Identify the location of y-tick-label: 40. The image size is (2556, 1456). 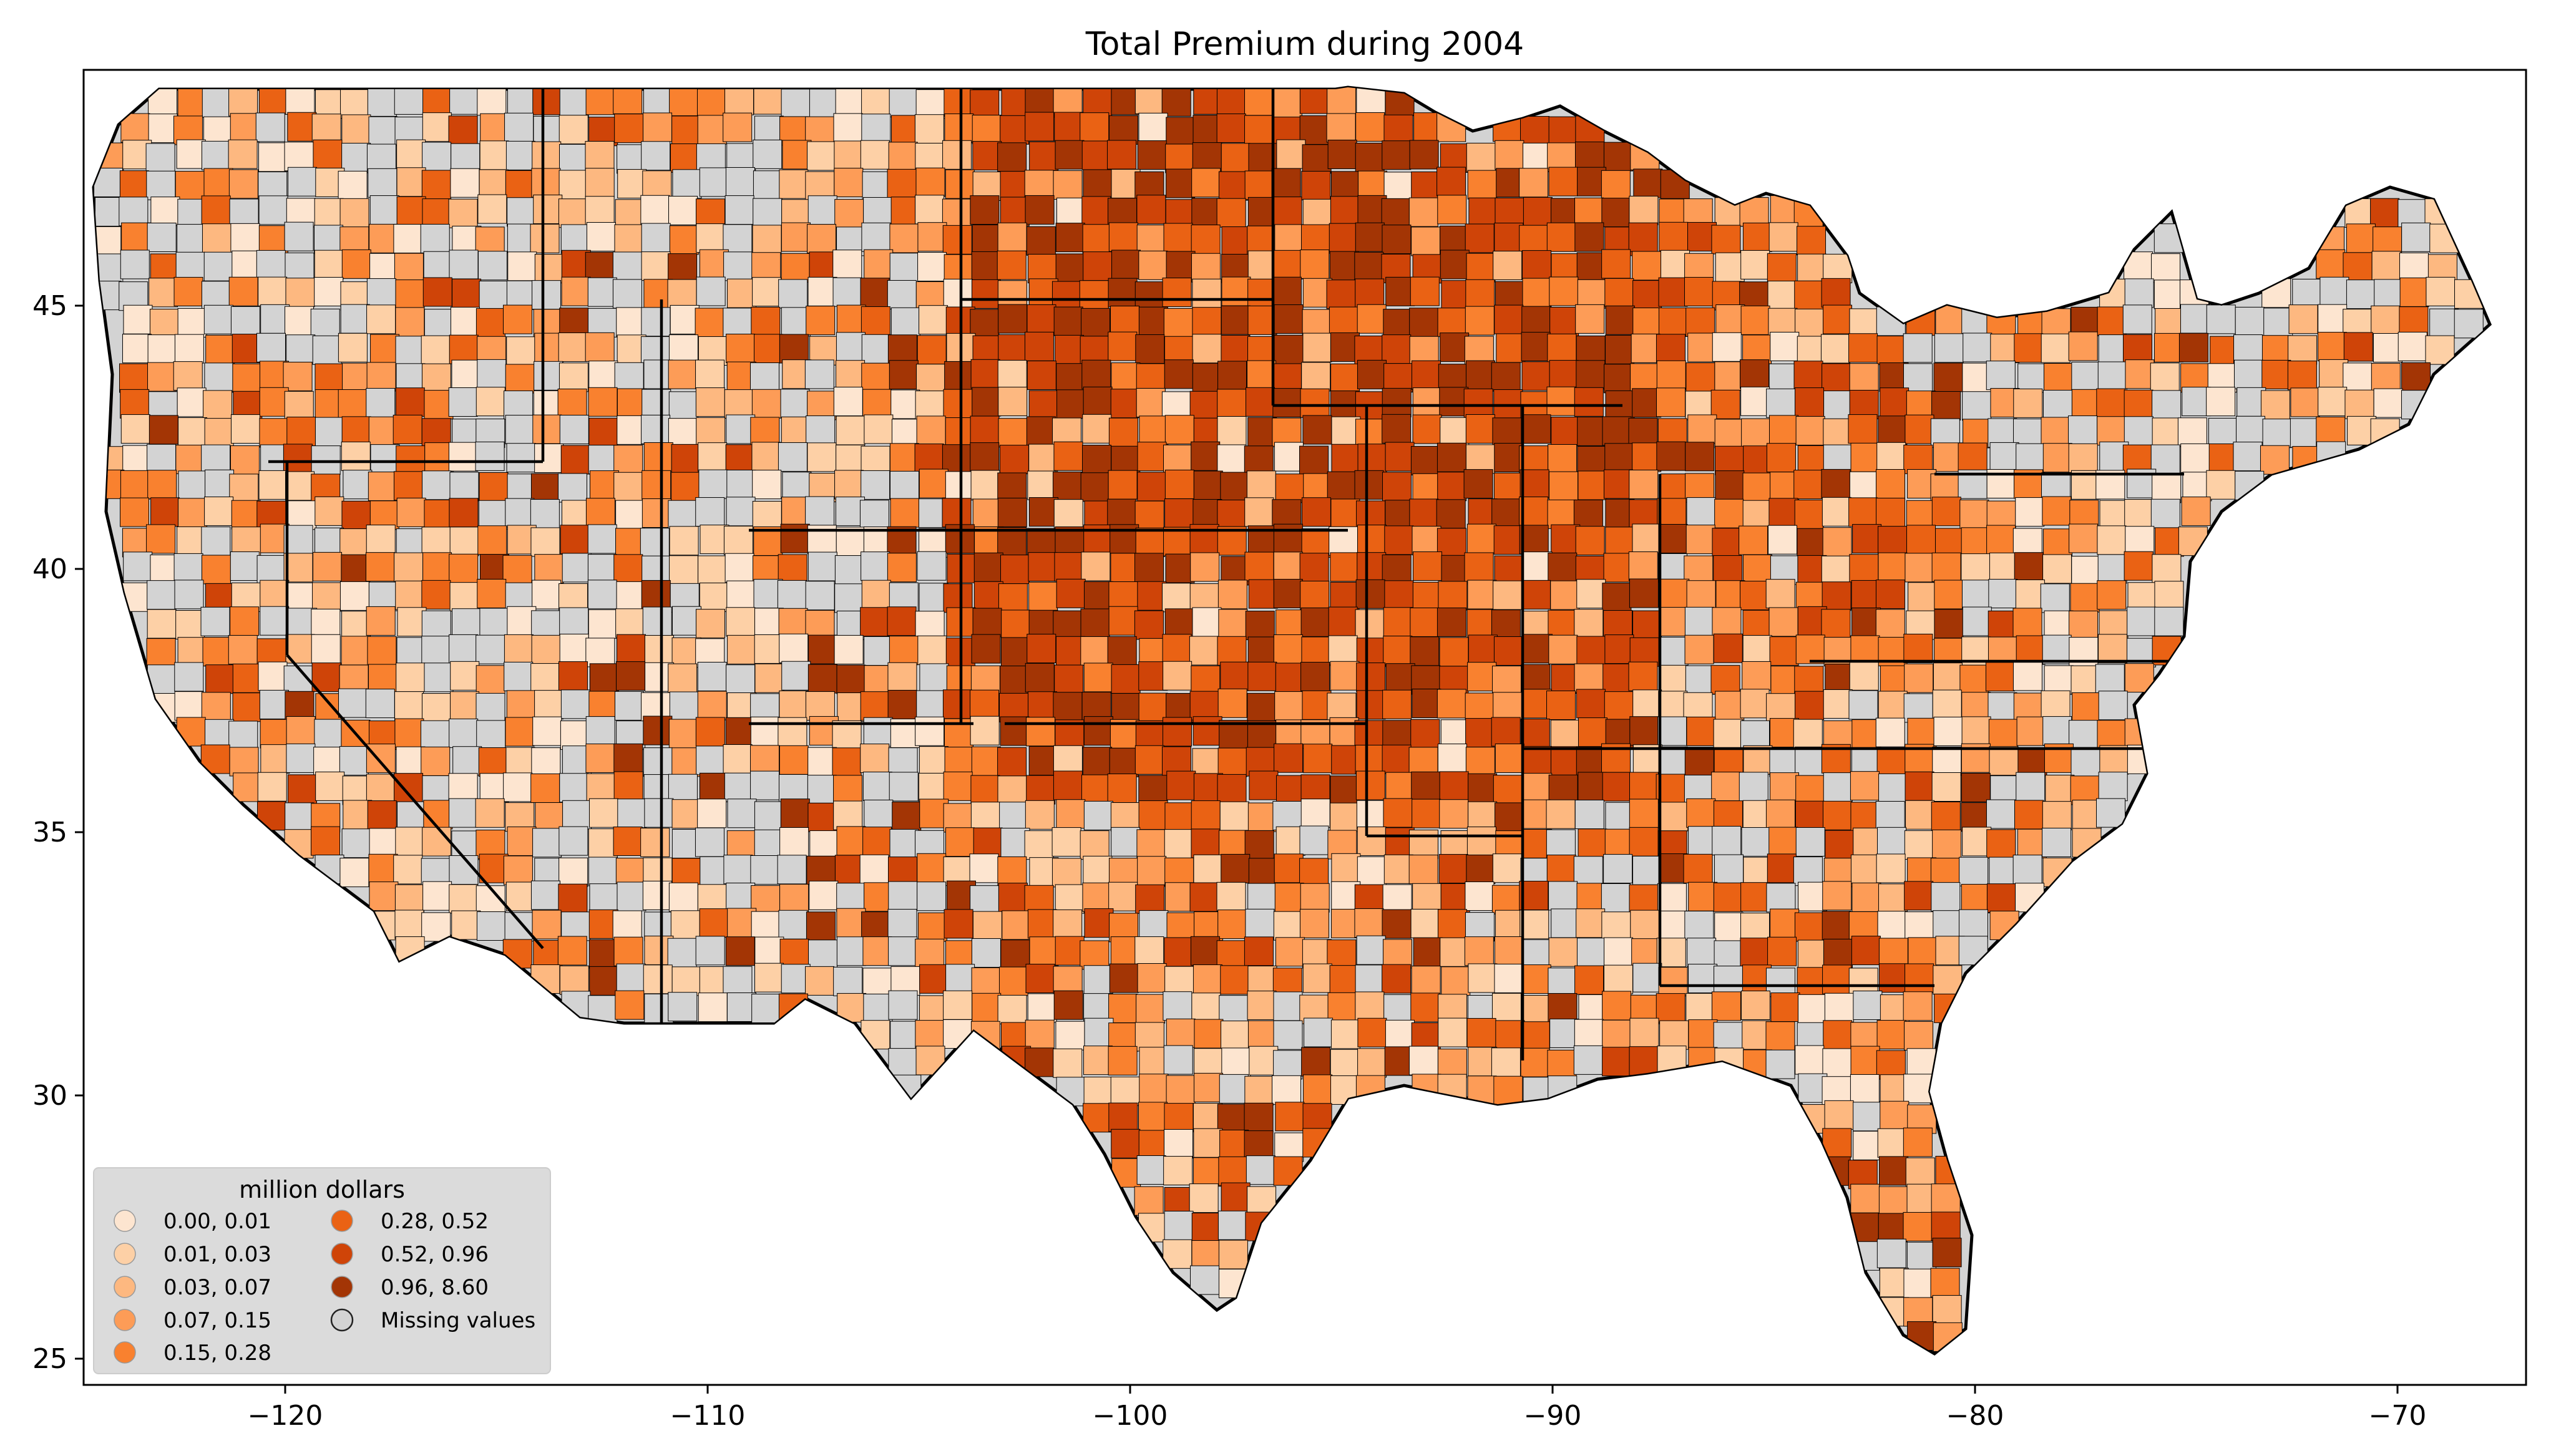
(50, 569).